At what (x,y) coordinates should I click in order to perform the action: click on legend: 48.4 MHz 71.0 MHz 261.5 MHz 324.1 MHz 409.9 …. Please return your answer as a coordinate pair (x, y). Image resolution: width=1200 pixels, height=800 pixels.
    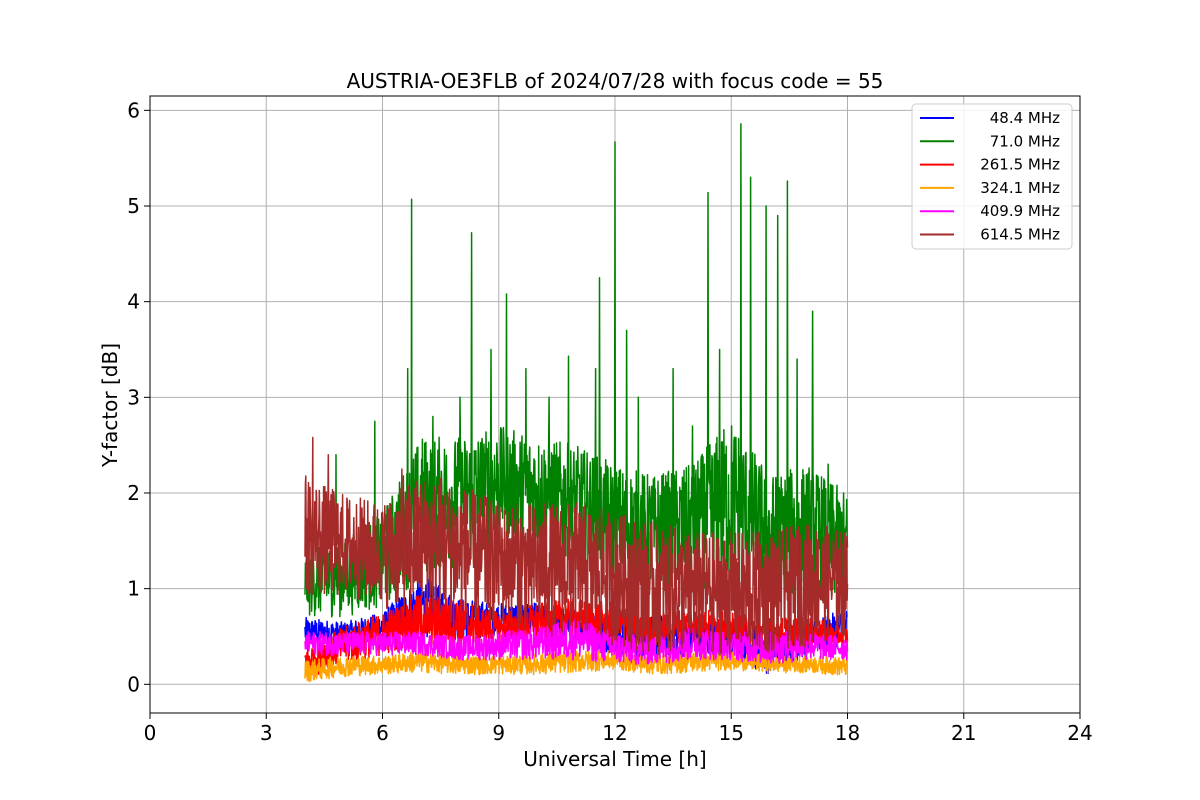
    Looking at the image, I should click on (992, 176).